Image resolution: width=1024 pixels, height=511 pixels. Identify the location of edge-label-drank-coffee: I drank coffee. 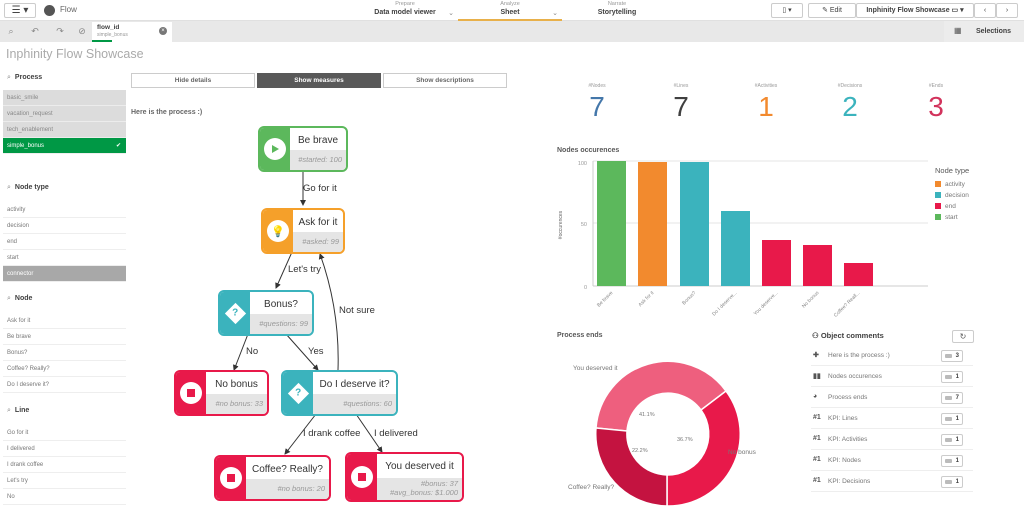
(332, 433).